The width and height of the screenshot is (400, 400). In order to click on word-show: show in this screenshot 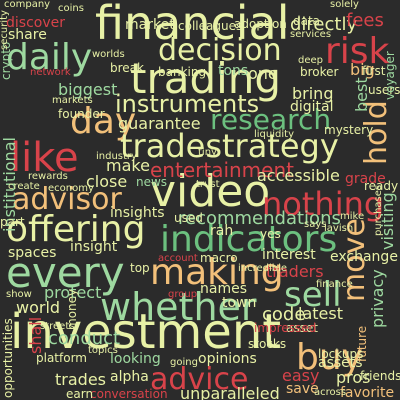, I will do `click(19, 294)`.